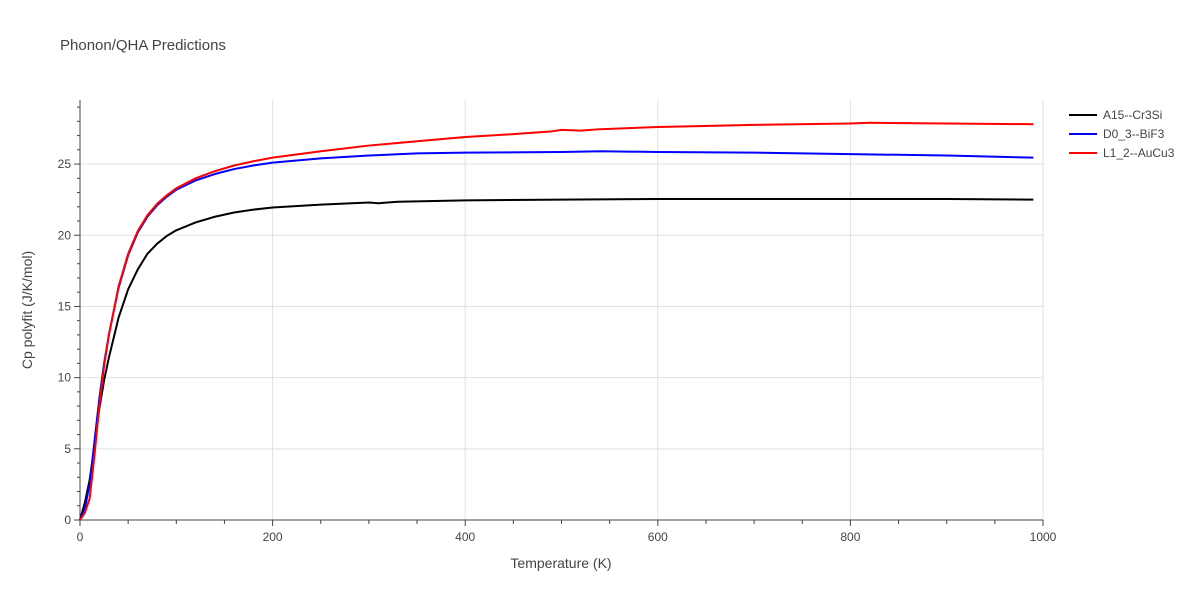 Image resolution: width=1200 pixels, height=600 pixels. What do you see at coordinates (560, 563) in the screenshot?
I see `x-axis-title: Temperature (K)` at bounding box center [560, 563].